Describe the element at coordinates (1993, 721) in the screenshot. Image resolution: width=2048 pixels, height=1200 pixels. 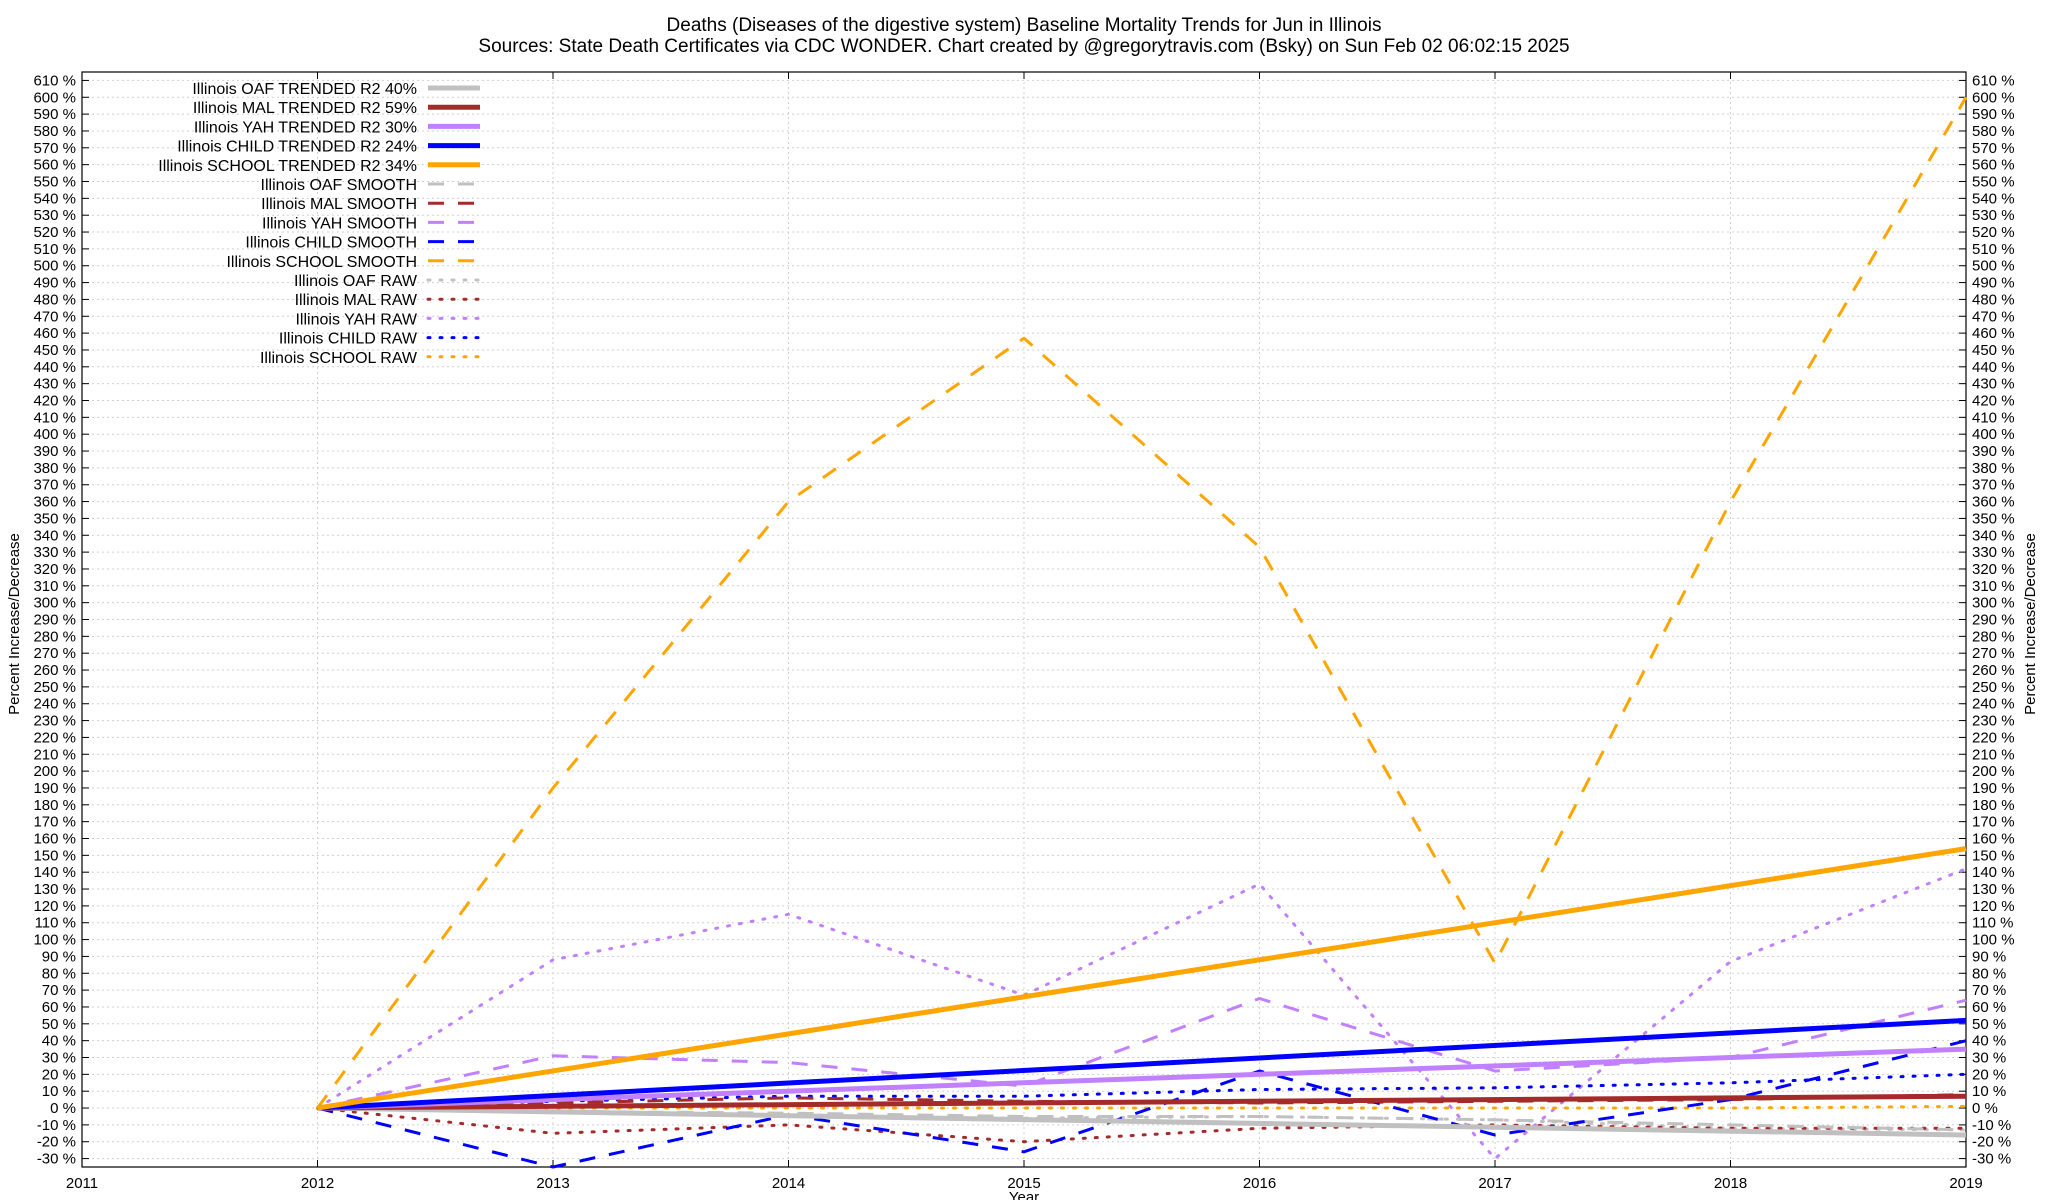
I see `y-tick-label-right: 230 %` at that location.